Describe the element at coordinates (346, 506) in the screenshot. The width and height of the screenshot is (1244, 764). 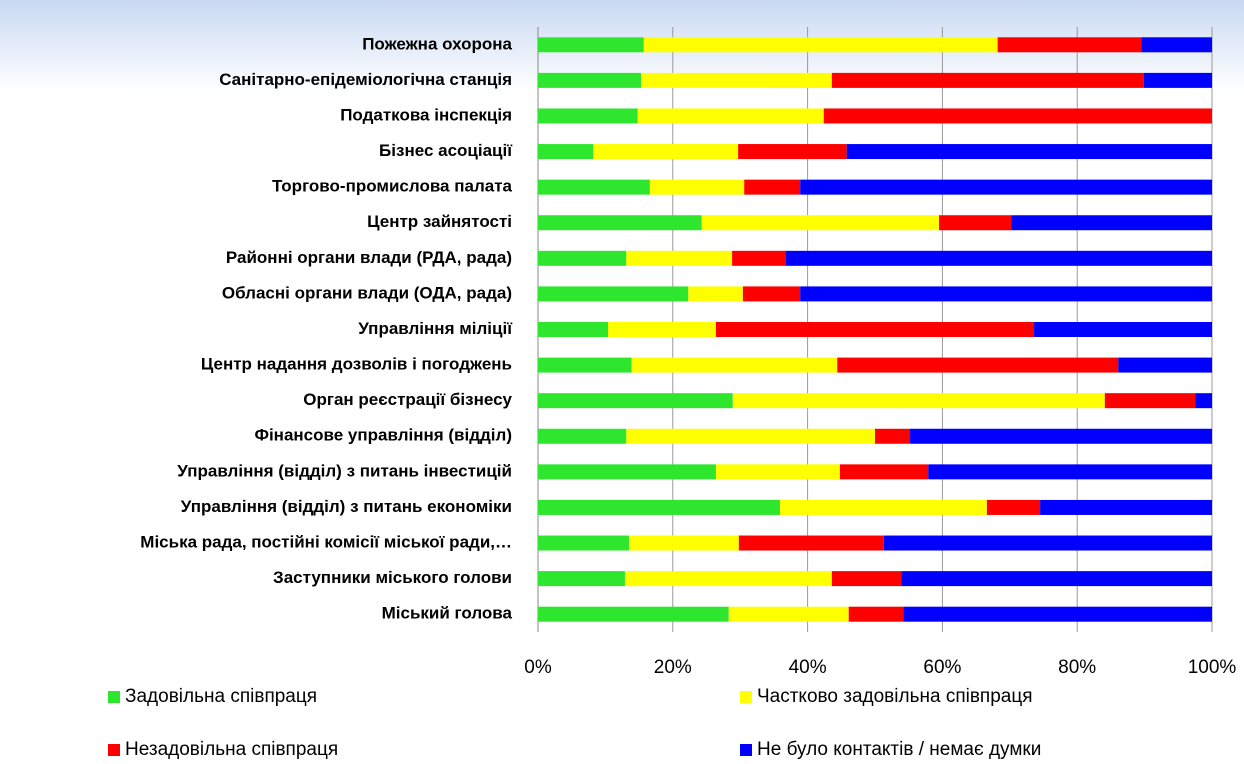
I see `category-label: Управління (відділ) з питань економіки` at that location.